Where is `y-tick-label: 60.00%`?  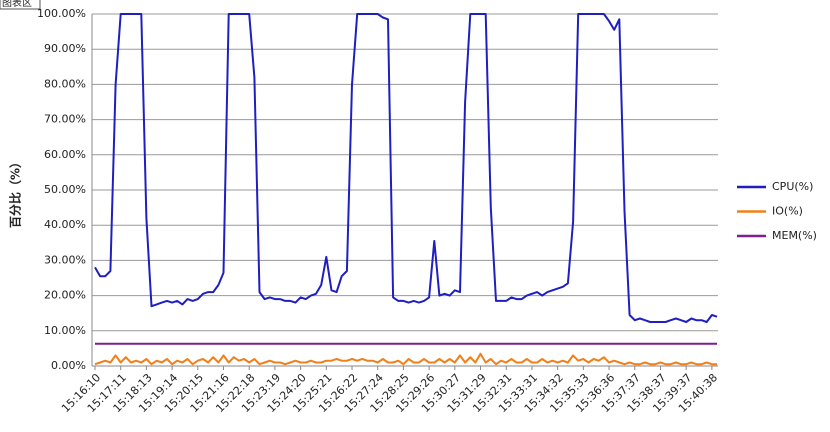 y-tick-label: 60.00% is located at coordinates (65, 154).